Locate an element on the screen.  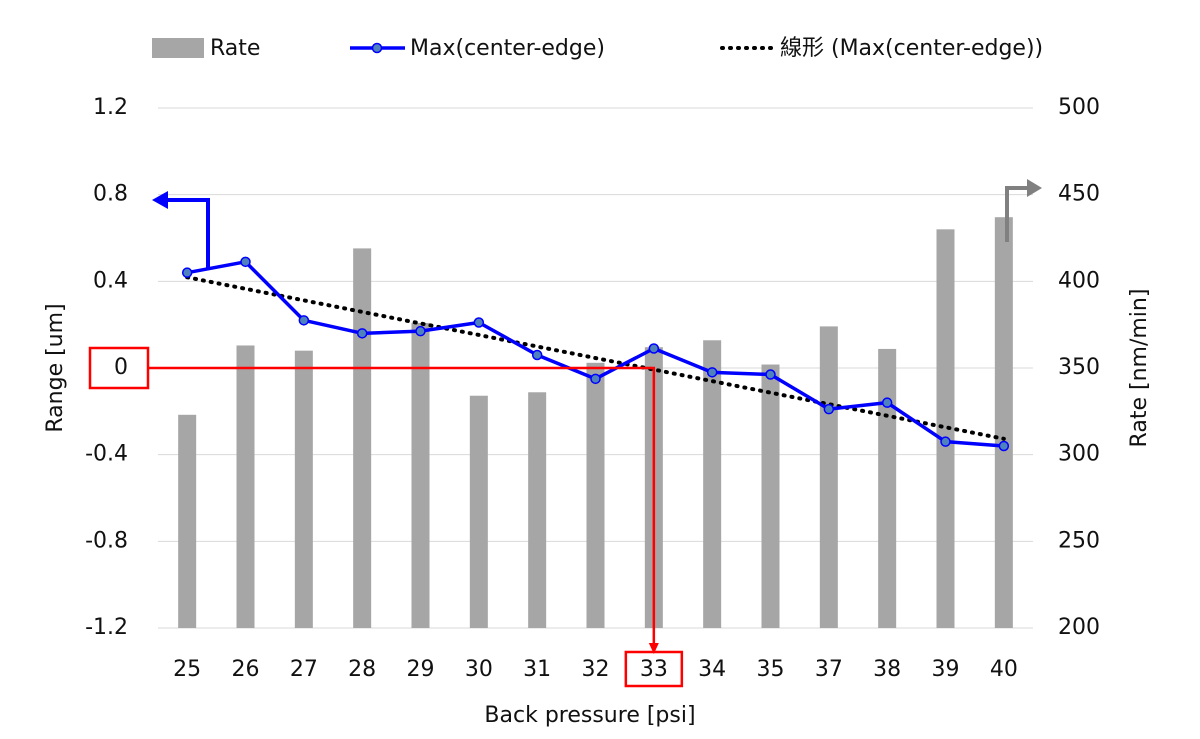
x-tick-label: 33 is located at coordinates (654, 669).